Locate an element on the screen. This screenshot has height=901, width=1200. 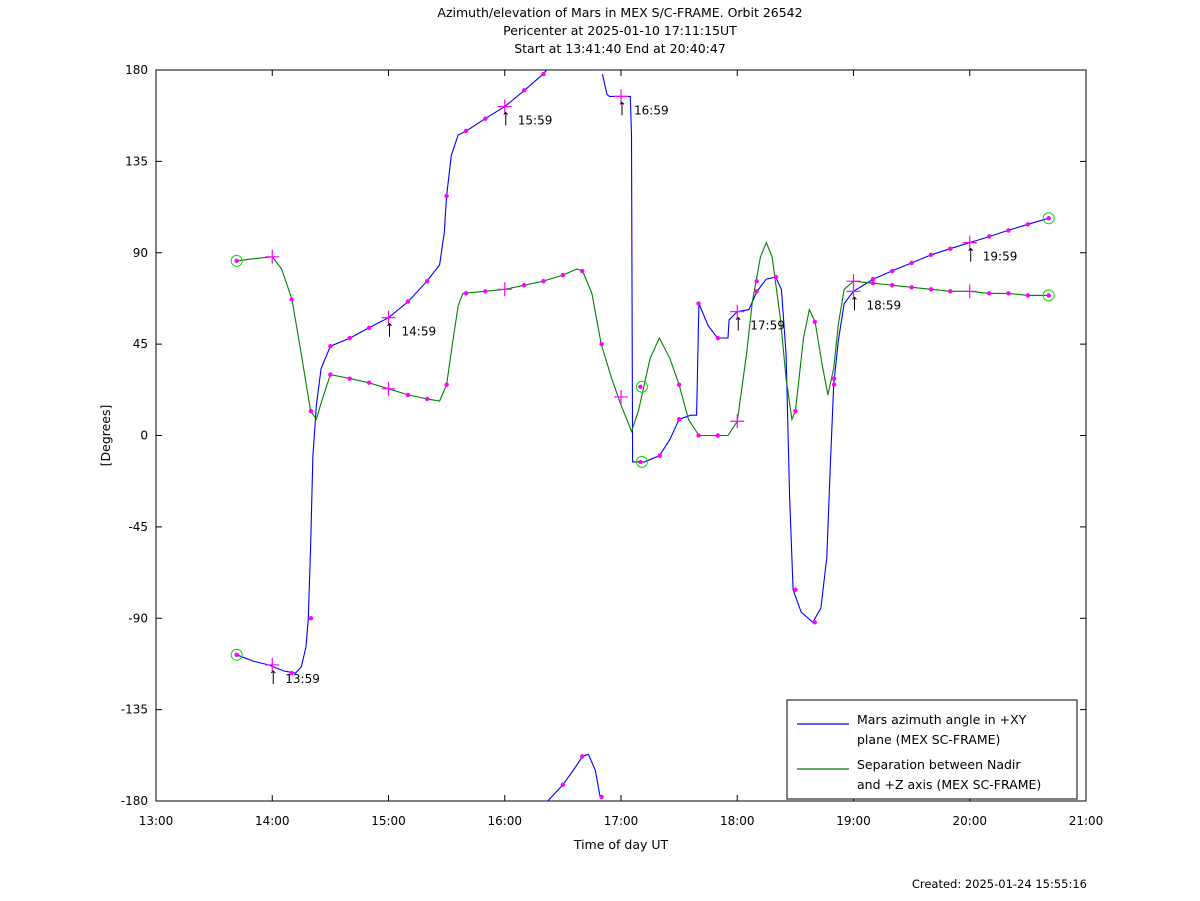
chart-subtitle-start-end: Start at 13:41:40 End at 20:40:47 is located at coordinates (620, 48).